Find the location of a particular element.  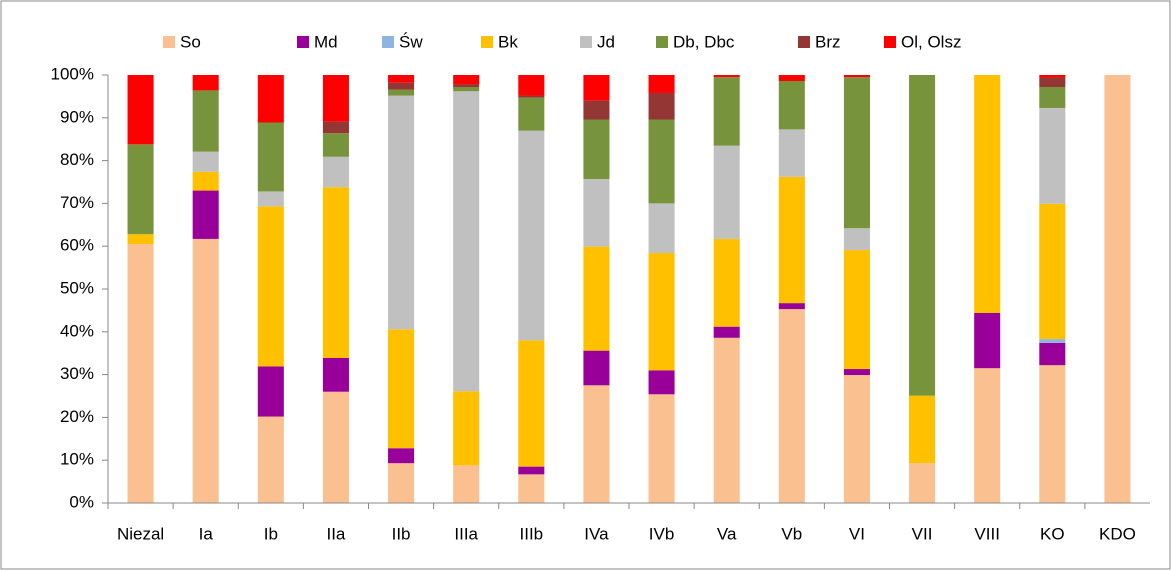

legend-label: Św is located at coordinates (411, 41).